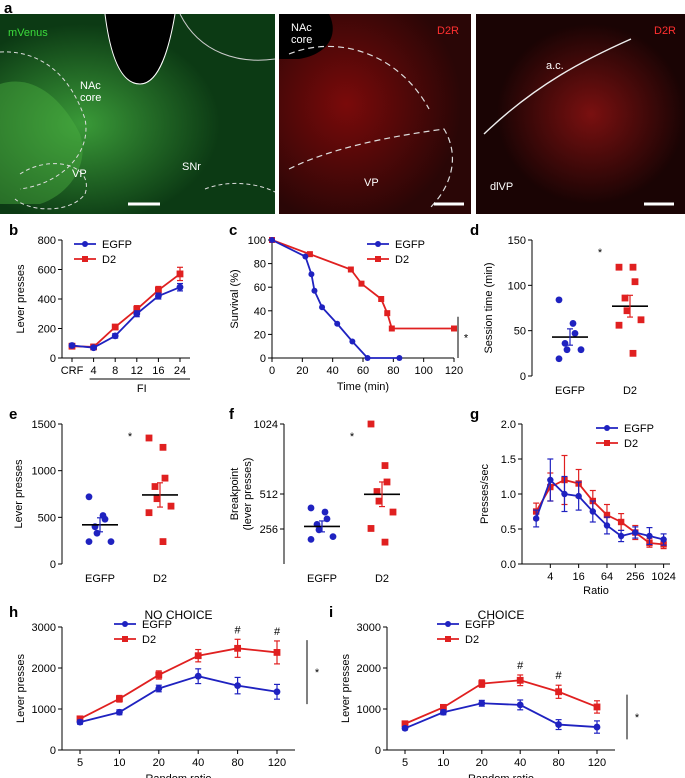 Image resolution: width=685 pixels, height=778 pixels. What do you see at coordinates (489, 307) in the screenshot?
I see `y-axis-label: Session time (min)` at bounding box center [489, 307].